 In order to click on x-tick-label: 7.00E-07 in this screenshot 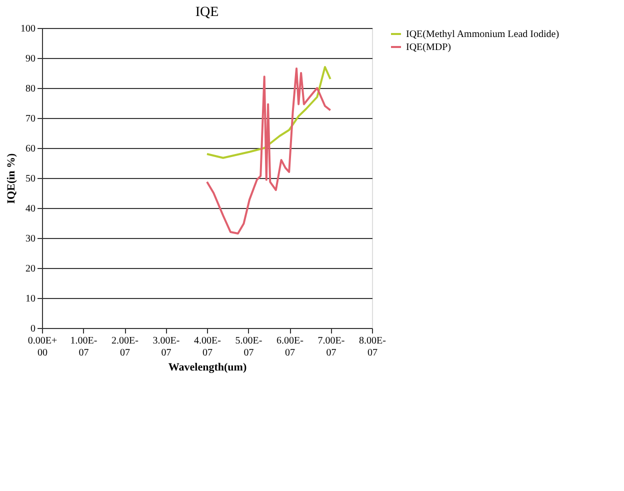, I will do `click(331, 347)`.